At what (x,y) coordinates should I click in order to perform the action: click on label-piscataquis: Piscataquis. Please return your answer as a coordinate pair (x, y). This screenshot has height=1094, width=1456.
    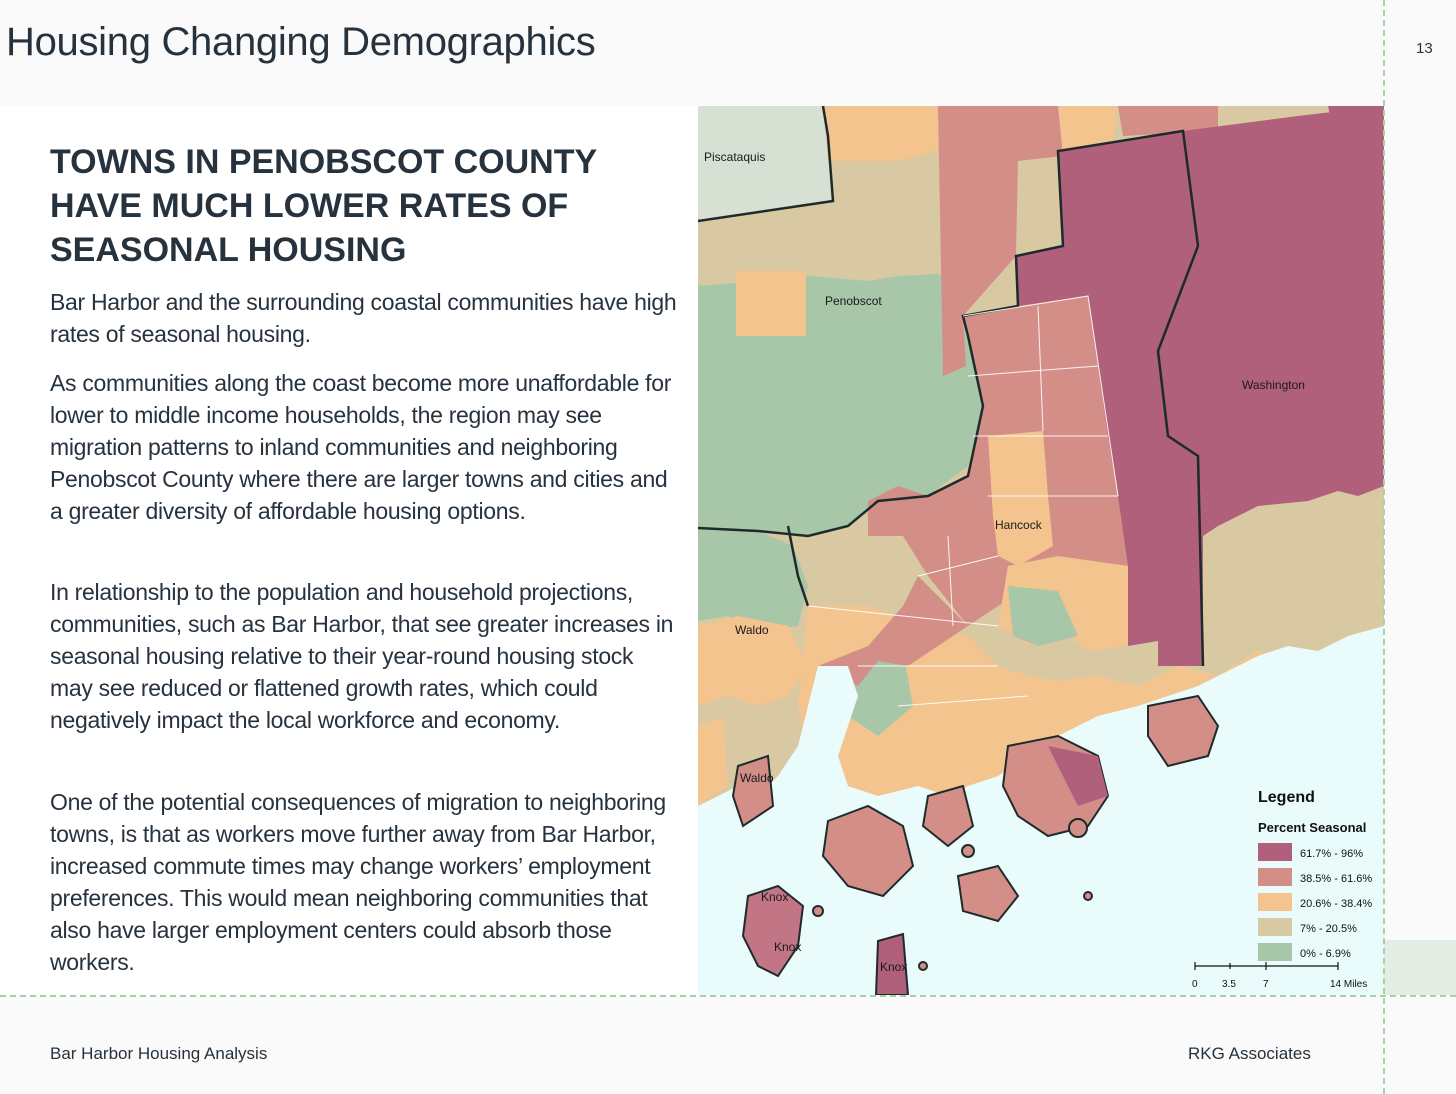
    Looking at the image, I should click on (734, 157).